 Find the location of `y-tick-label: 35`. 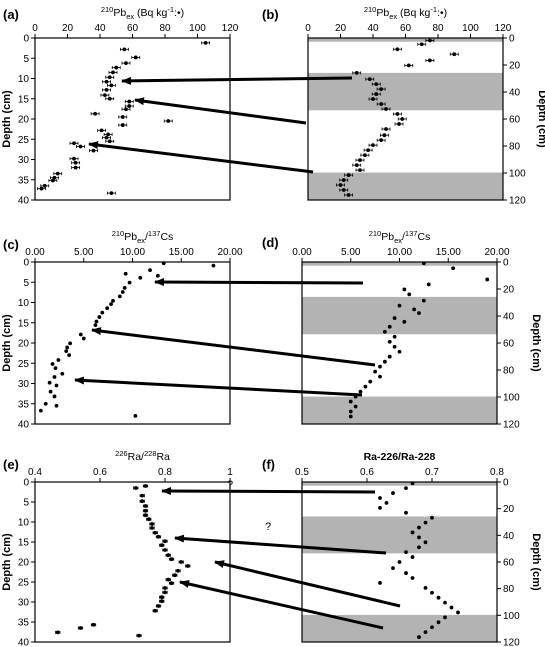

y-tick-label: 35 is located at coordinates (24, 623).